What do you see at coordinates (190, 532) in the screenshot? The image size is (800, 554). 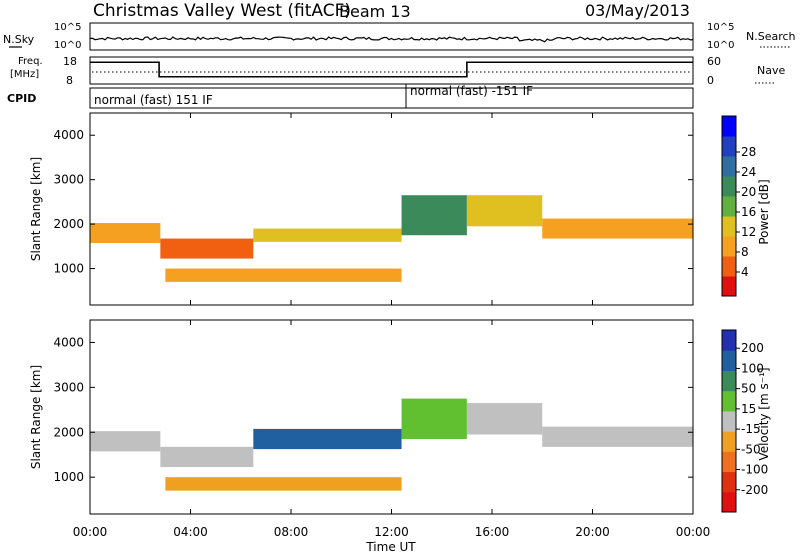 I see `x-tick-label: 04:00` at bounding box center [190, 532].